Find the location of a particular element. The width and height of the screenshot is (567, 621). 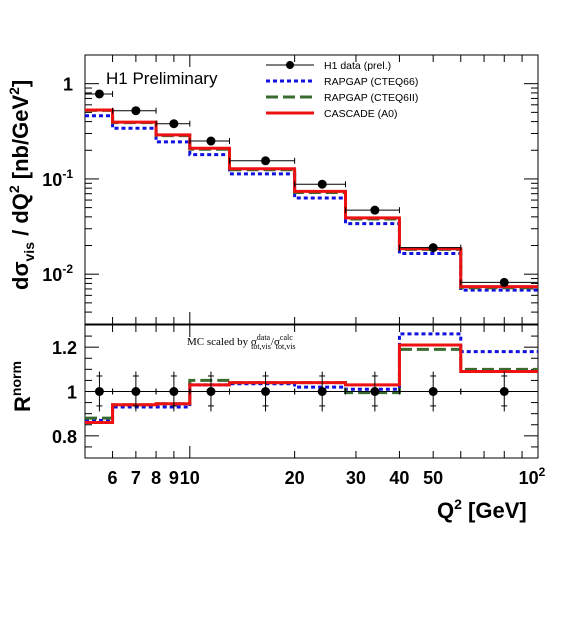

top-y-axis-title: dσvis / dQ2 [nb/GeV2] is located at coordinates (21, 185).